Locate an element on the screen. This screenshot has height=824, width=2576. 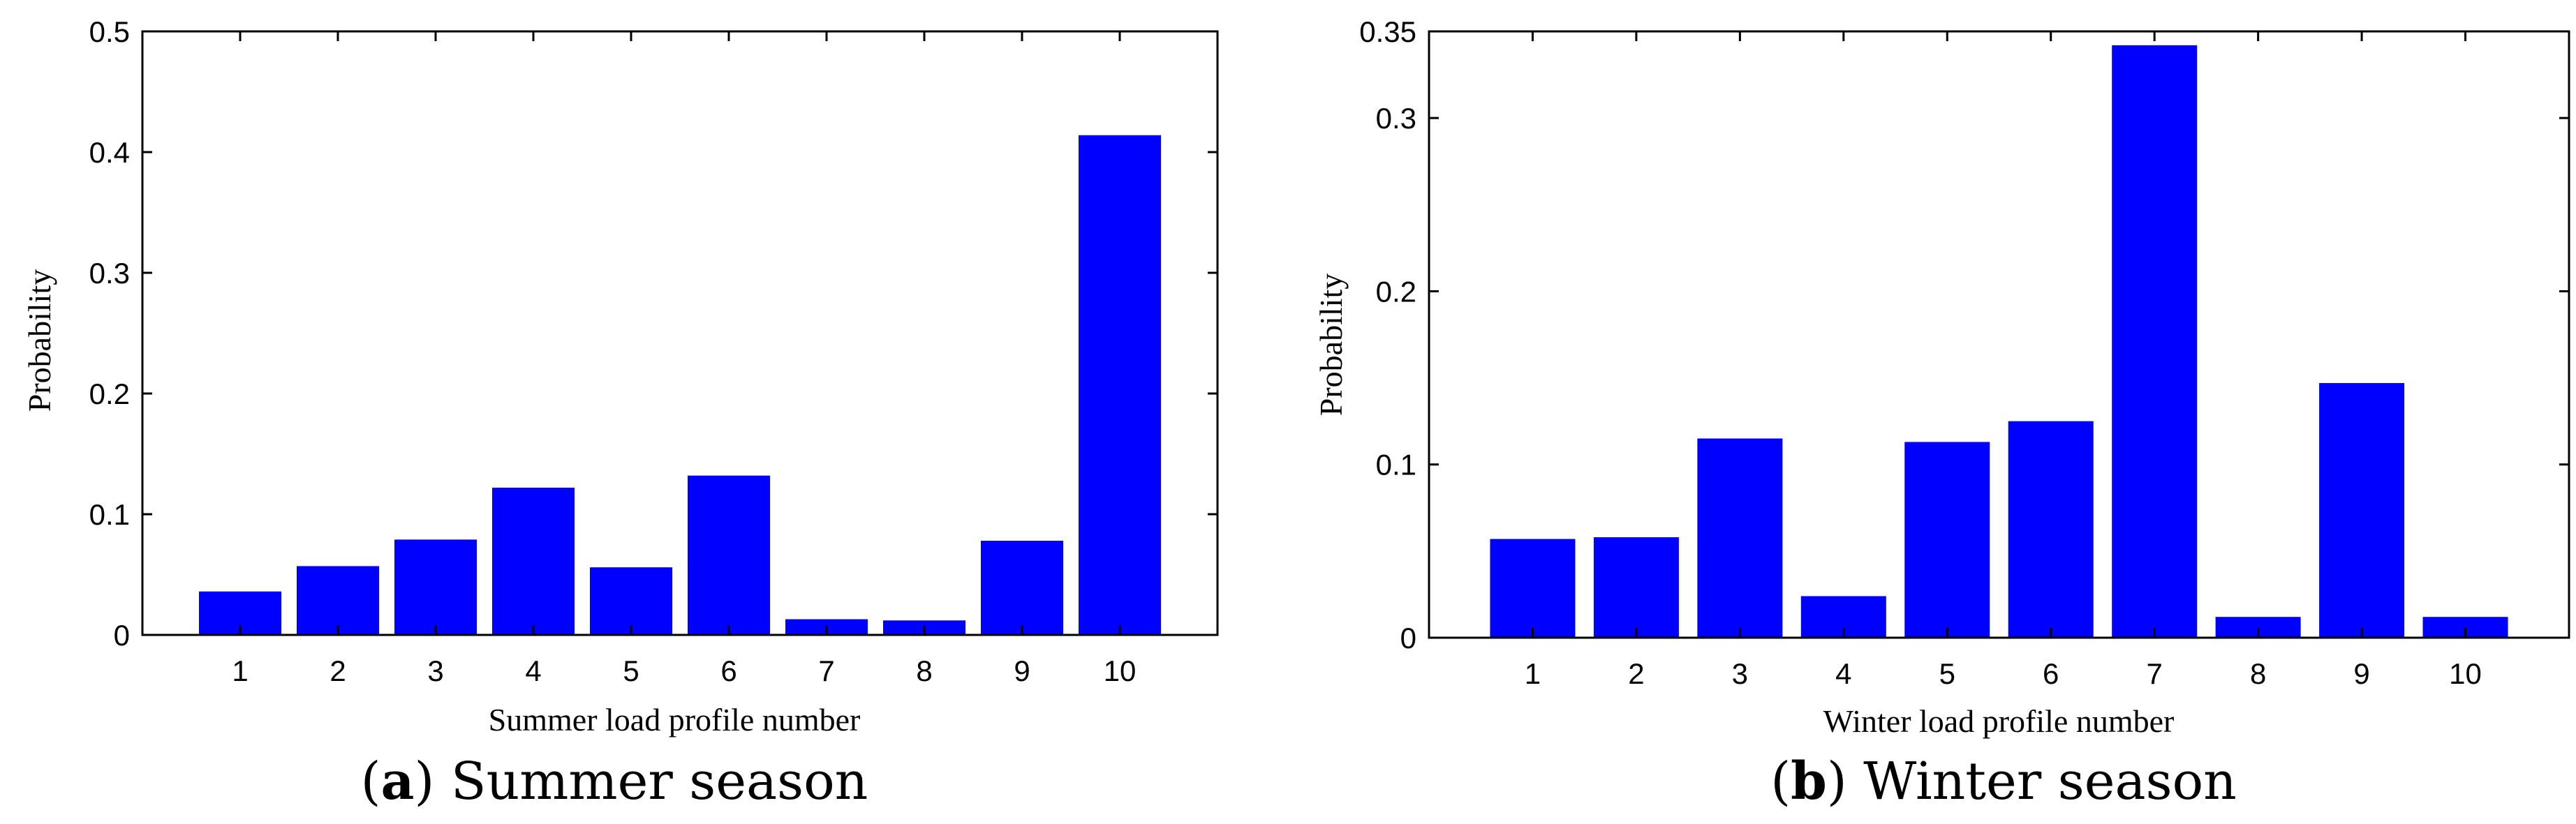
y-axis-label-summer: Probability is located at coordinates (39, 340).